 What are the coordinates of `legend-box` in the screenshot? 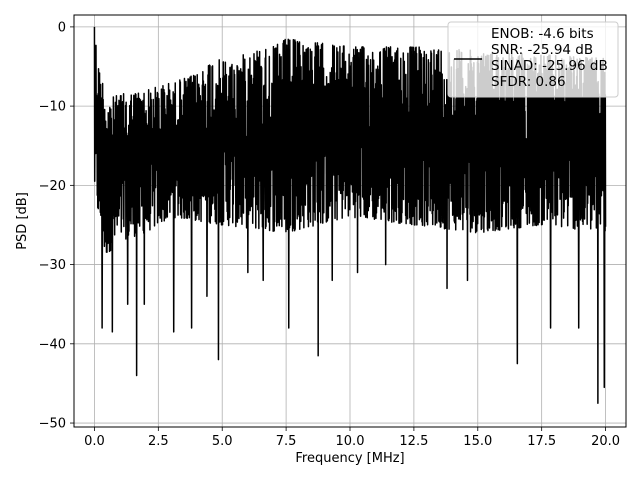 It's located at (533, 59).